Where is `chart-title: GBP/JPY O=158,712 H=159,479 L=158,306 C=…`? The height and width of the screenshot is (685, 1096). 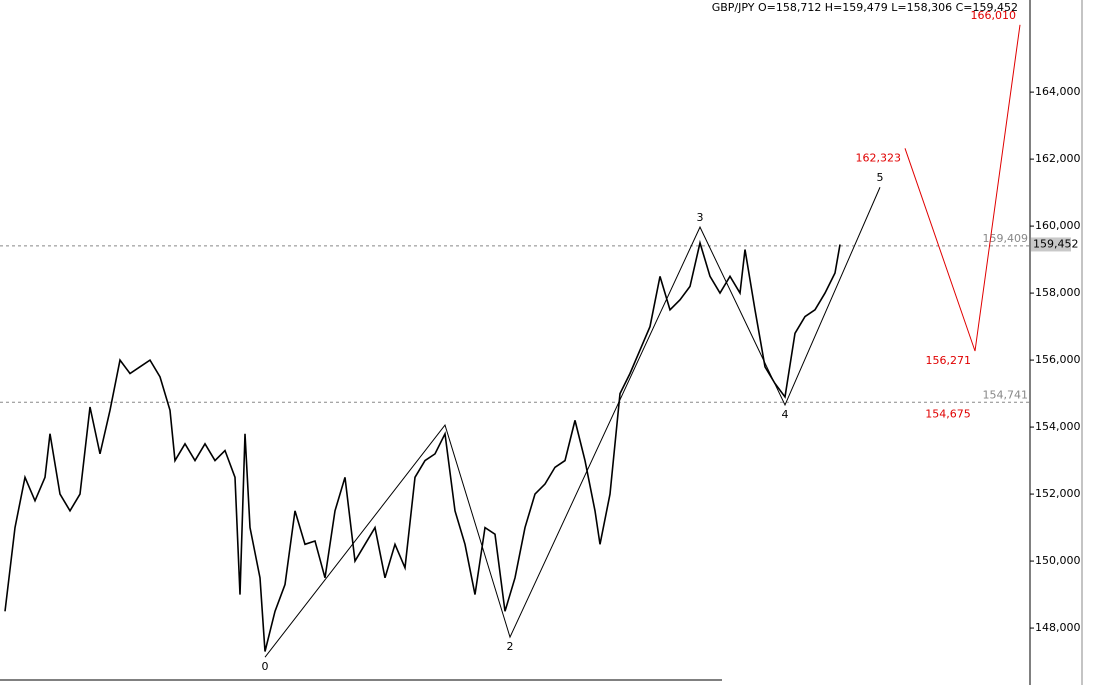
chart-title: GBP/JPY O=158,712 H=159,479 L=158,306 C=… is located at coordinates (865, 7).